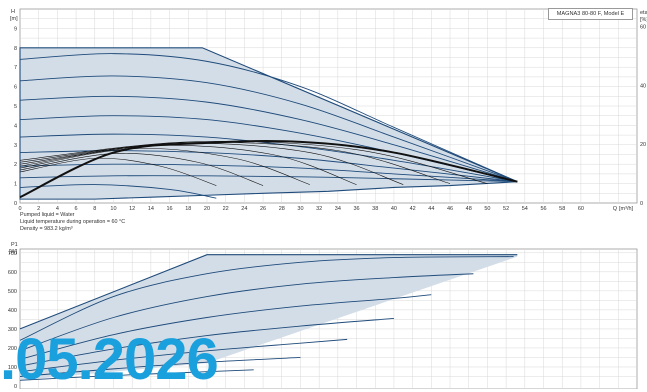 Image resolution: width=647 pixels, height=392 pixels. I want to click on x-tick-label: 34, so click(338, 209).